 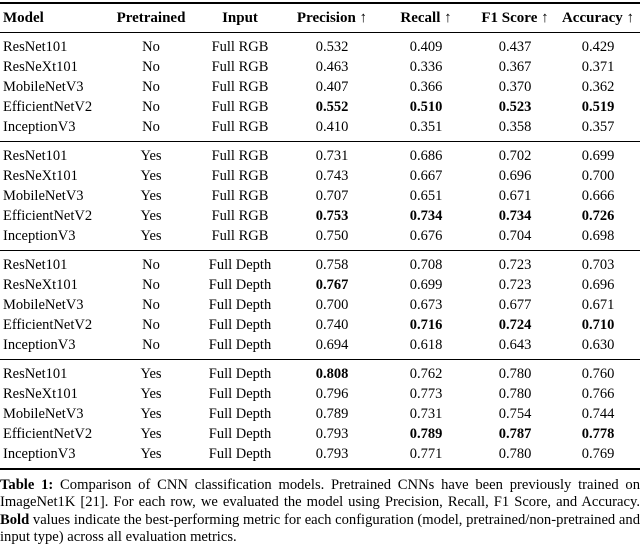 What do you see at coordinates (43, 304) in the screenshot?
I see `model-cell: MobileNetV3` at bounding box center [43, 304].